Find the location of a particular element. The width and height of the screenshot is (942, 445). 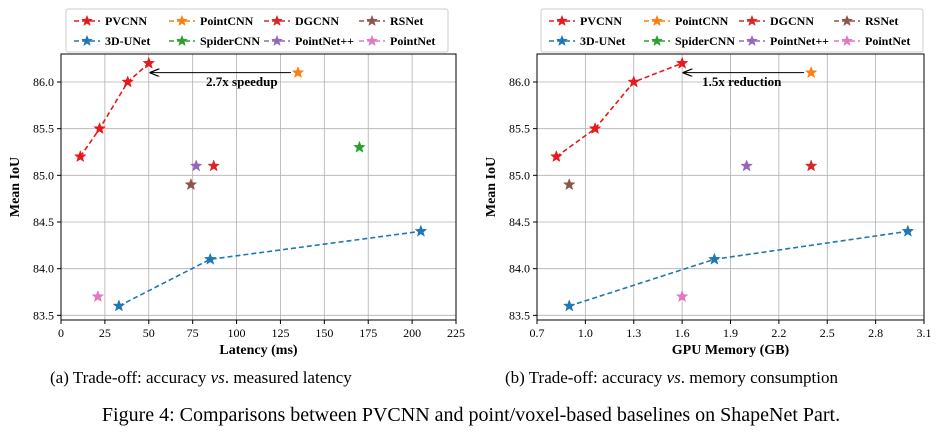

series-line-3d-unet is located at coordinates (270, 268).